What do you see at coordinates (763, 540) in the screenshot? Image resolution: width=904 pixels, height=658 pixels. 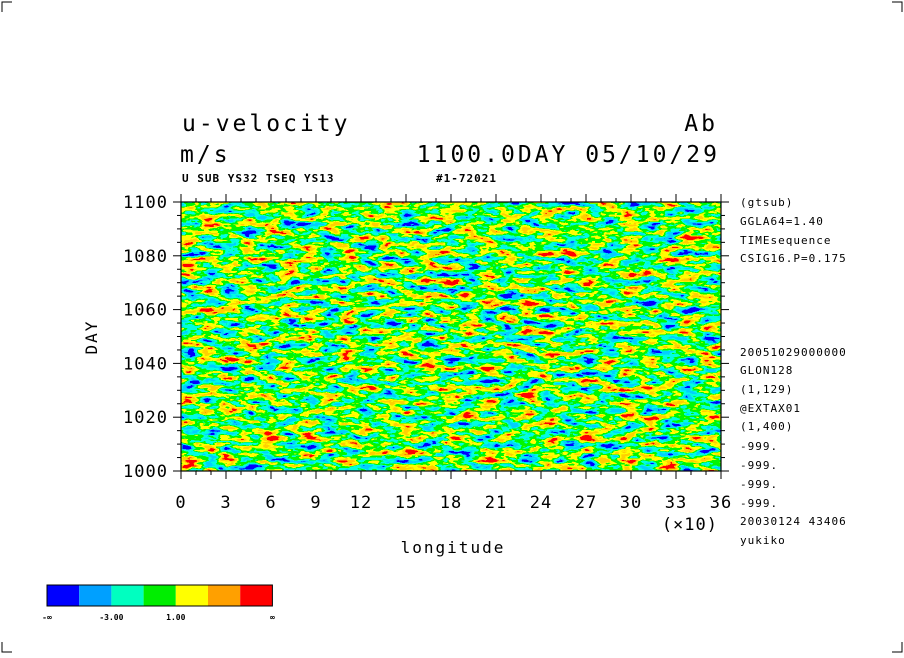 I see `info-line: yukiko` at bounding box center [763, 540].